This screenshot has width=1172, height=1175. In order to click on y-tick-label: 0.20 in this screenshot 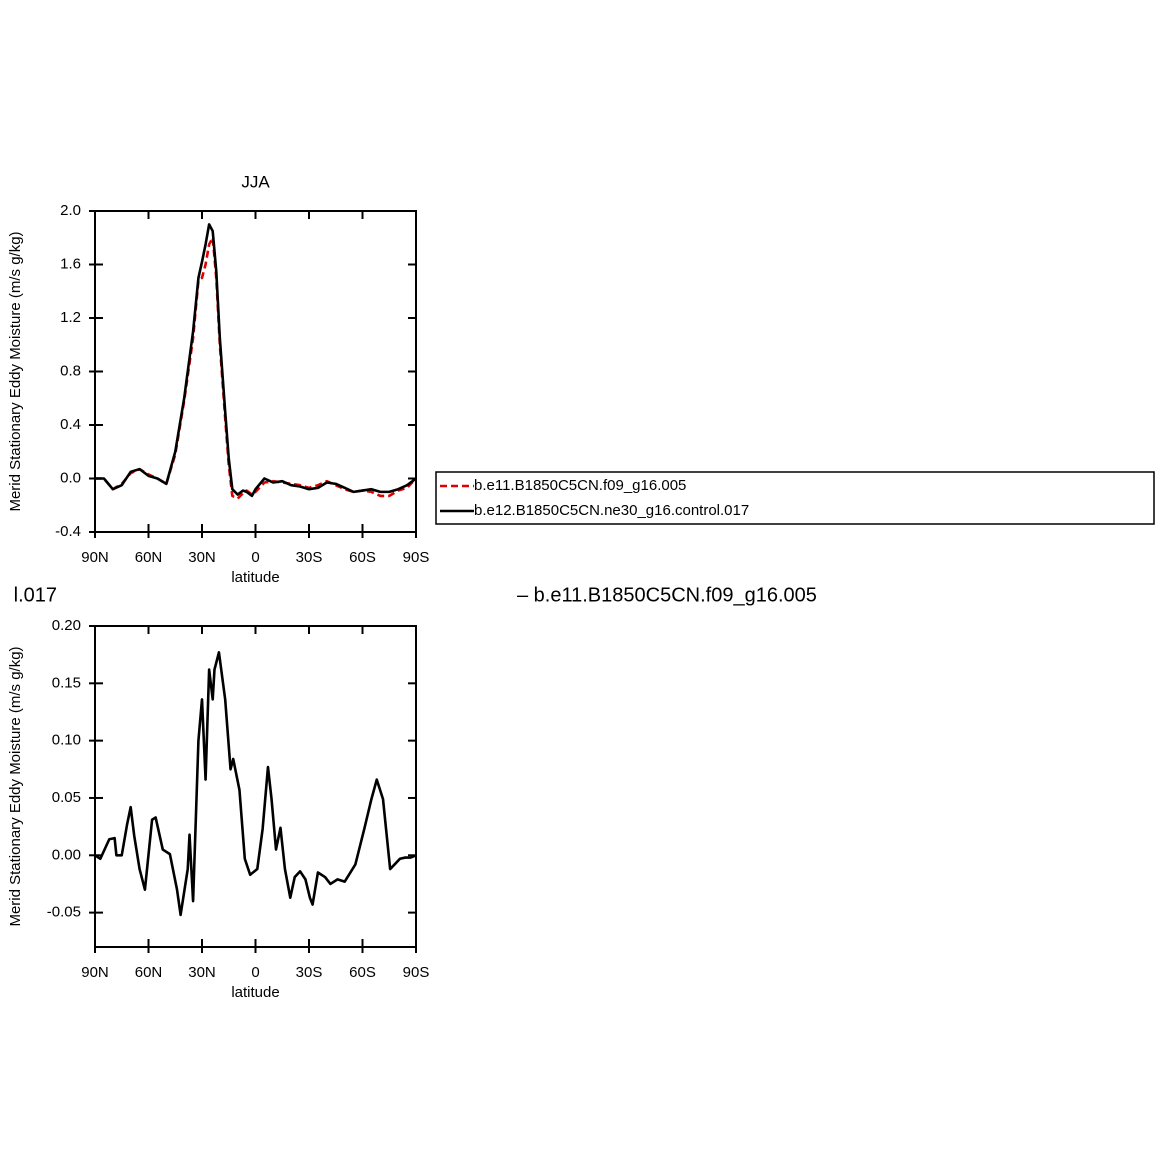, I will do `click(66, 625)`.